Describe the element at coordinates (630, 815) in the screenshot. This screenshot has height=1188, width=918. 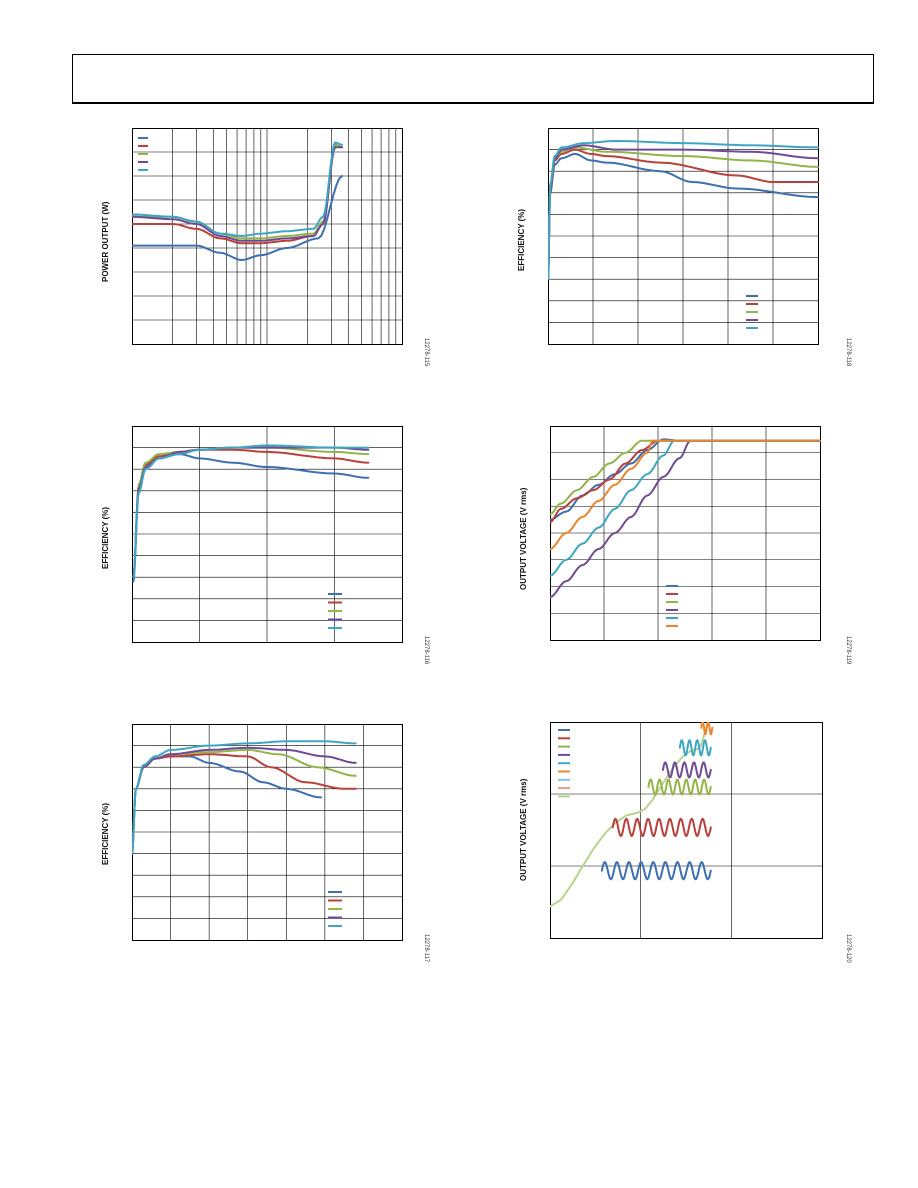
I see `series-line-light_green` at that location.